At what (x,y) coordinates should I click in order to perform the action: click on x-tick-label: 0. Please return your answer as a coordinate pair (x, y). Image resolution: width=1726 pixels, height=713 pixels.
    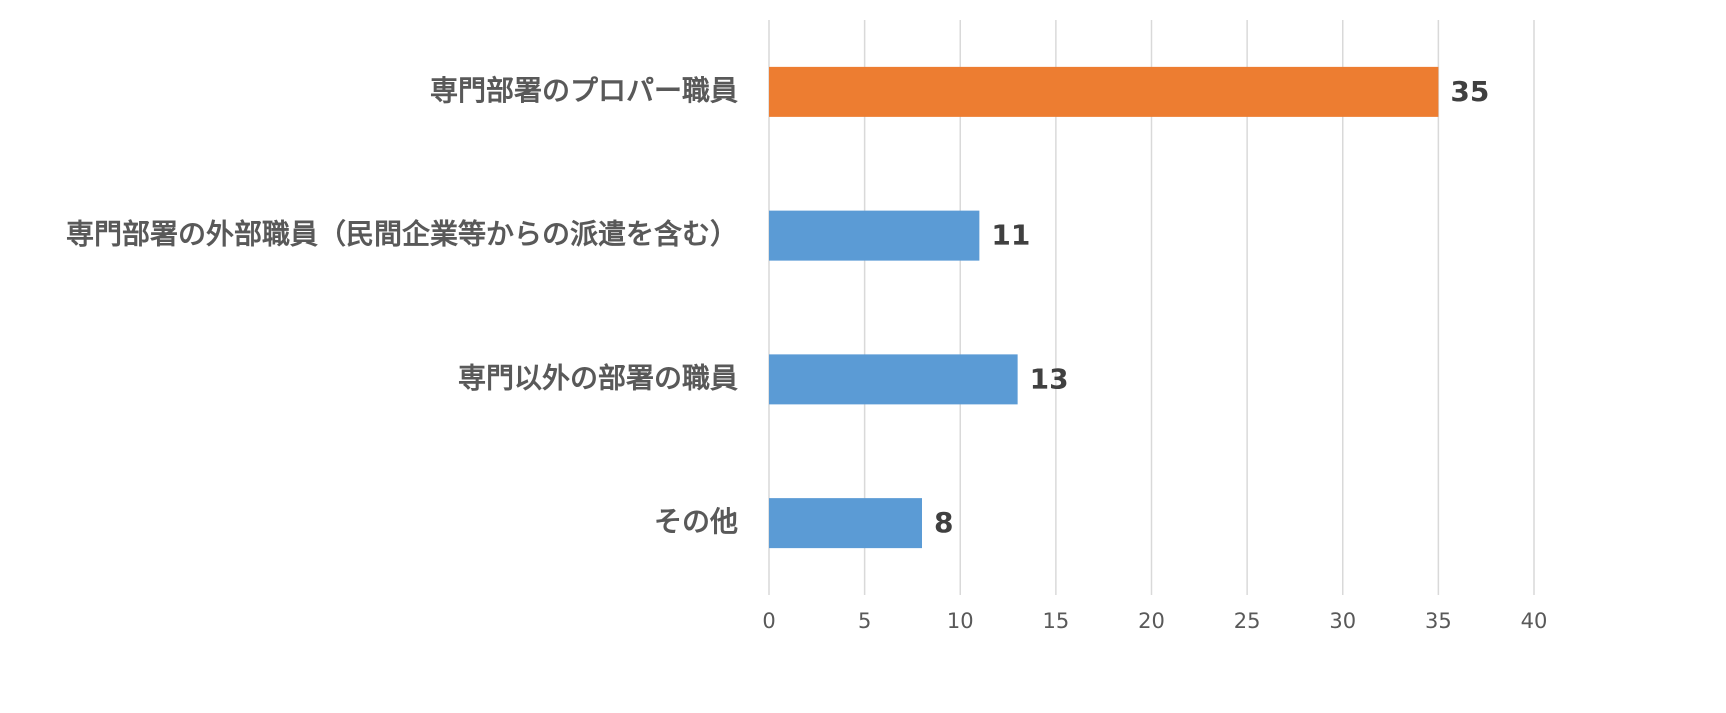
    Looking at the image, I should click on (768, 621).